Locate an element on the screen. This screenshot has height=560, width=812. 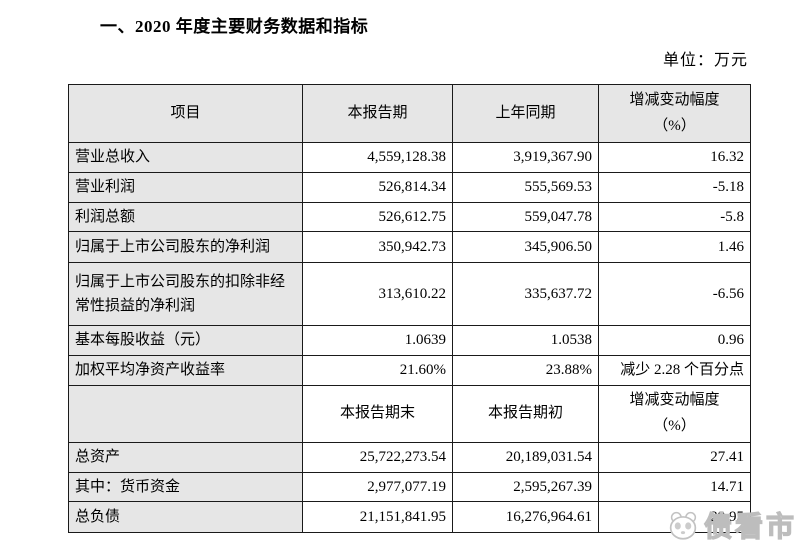
row-label: 加权平均净资产收益率 is located at coordinates (185, 370).